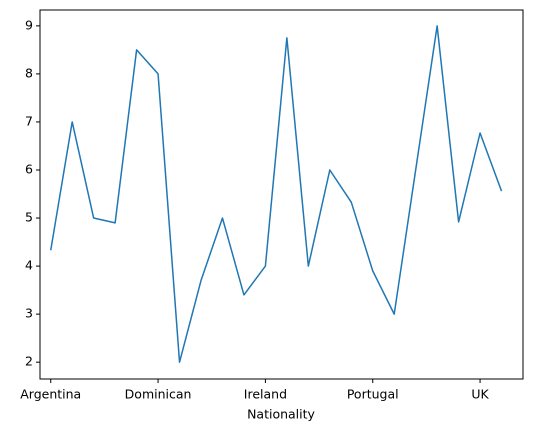  Describe the element at coordinates (29, 217) in the screenshot. I see `y-tick-label: 5` at that location.